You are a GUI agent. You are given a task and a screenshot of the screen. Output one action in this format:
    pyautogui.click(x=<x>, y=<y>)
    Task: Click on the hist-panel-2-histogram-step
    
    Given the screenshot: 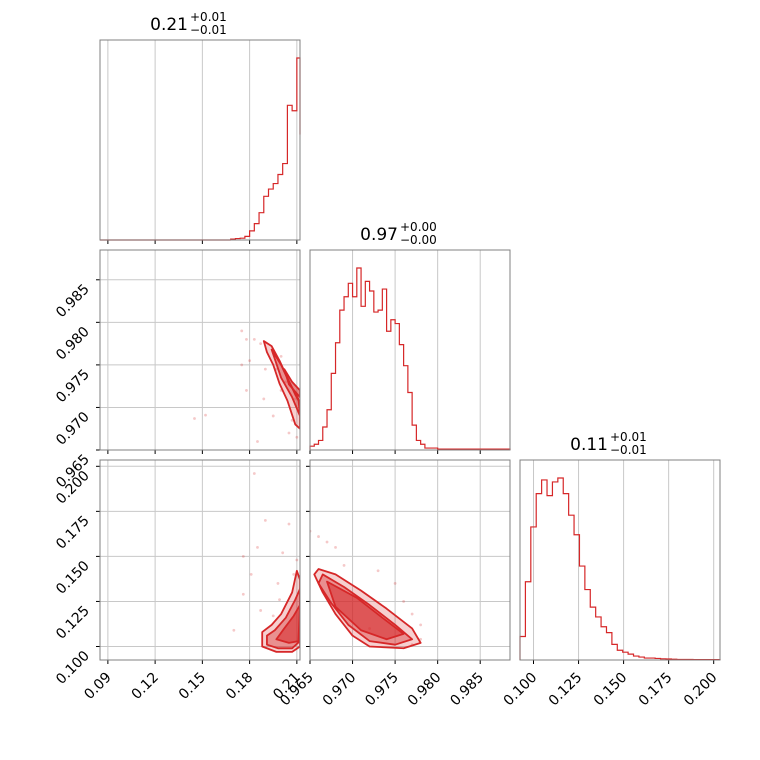 What is the action you would take?
    pyautogui.click(x=620, y=569)
    